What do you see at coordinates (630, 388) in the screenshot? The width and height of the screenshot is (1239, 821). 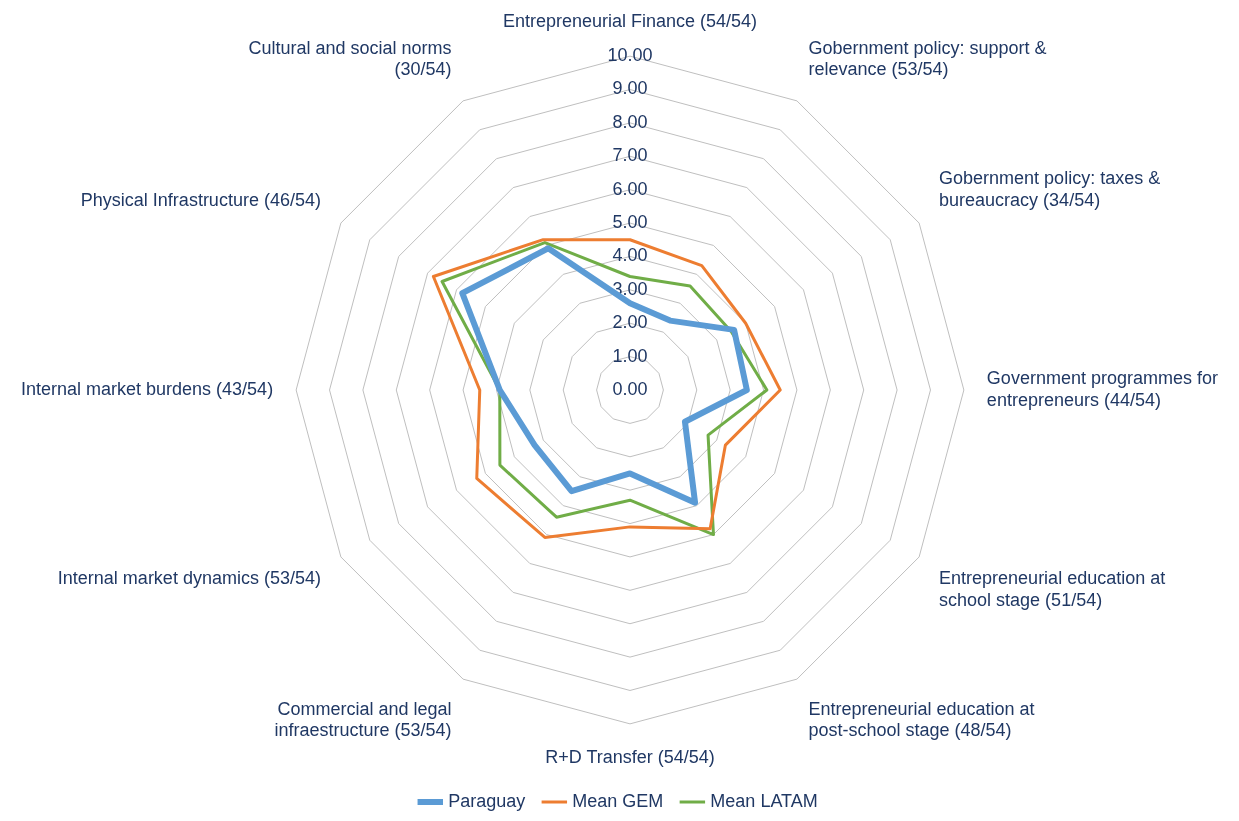 I see `y-tick-label: 0.00` at bounding box center [630, 388].